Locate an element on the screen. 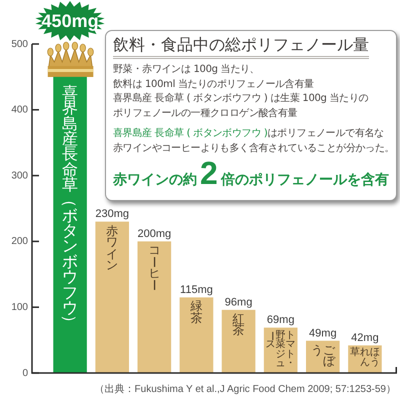  data-label: 42mg is located at coordinates (365, 338).